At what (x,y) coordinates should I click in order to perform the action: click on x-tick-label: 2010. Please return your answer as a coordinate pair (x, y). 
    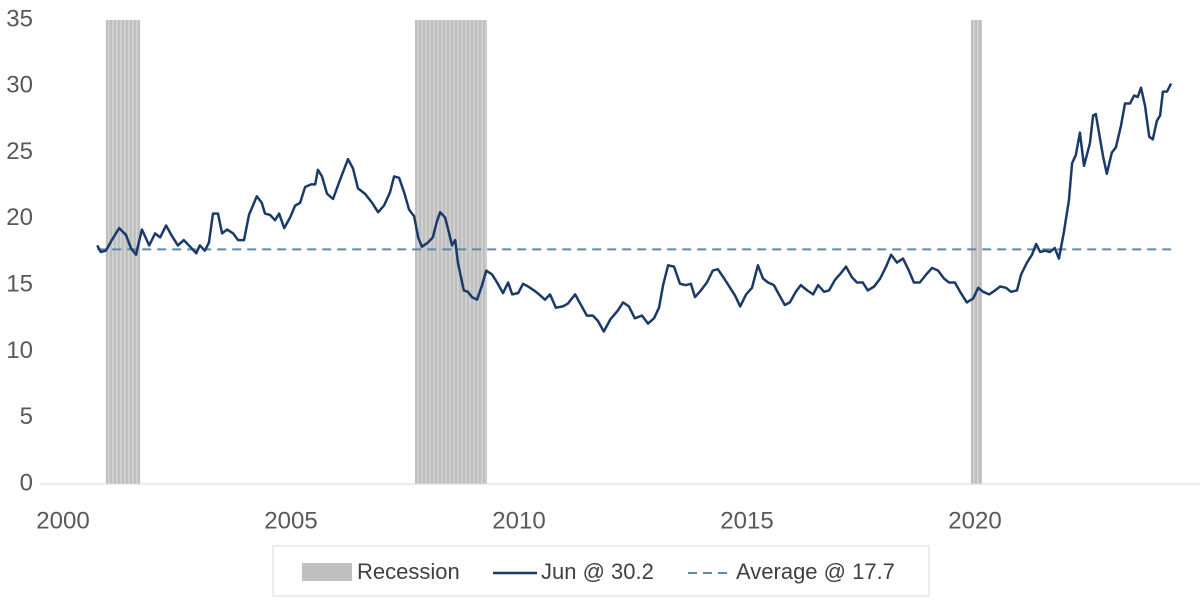
    Looking at the image, I should click on (518, 520).